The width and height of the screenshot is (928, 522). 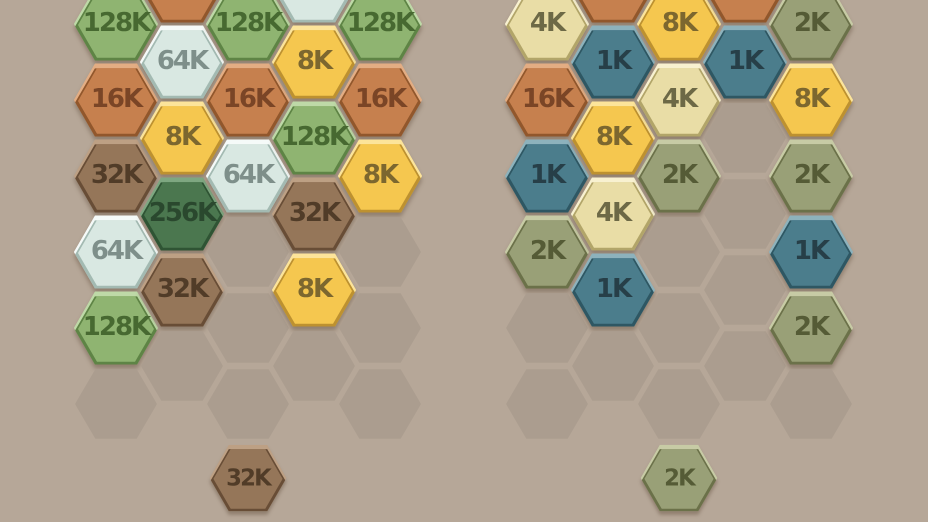 I want to click on next-piece-tile-2k: 2K, so click(x=679, y=477).